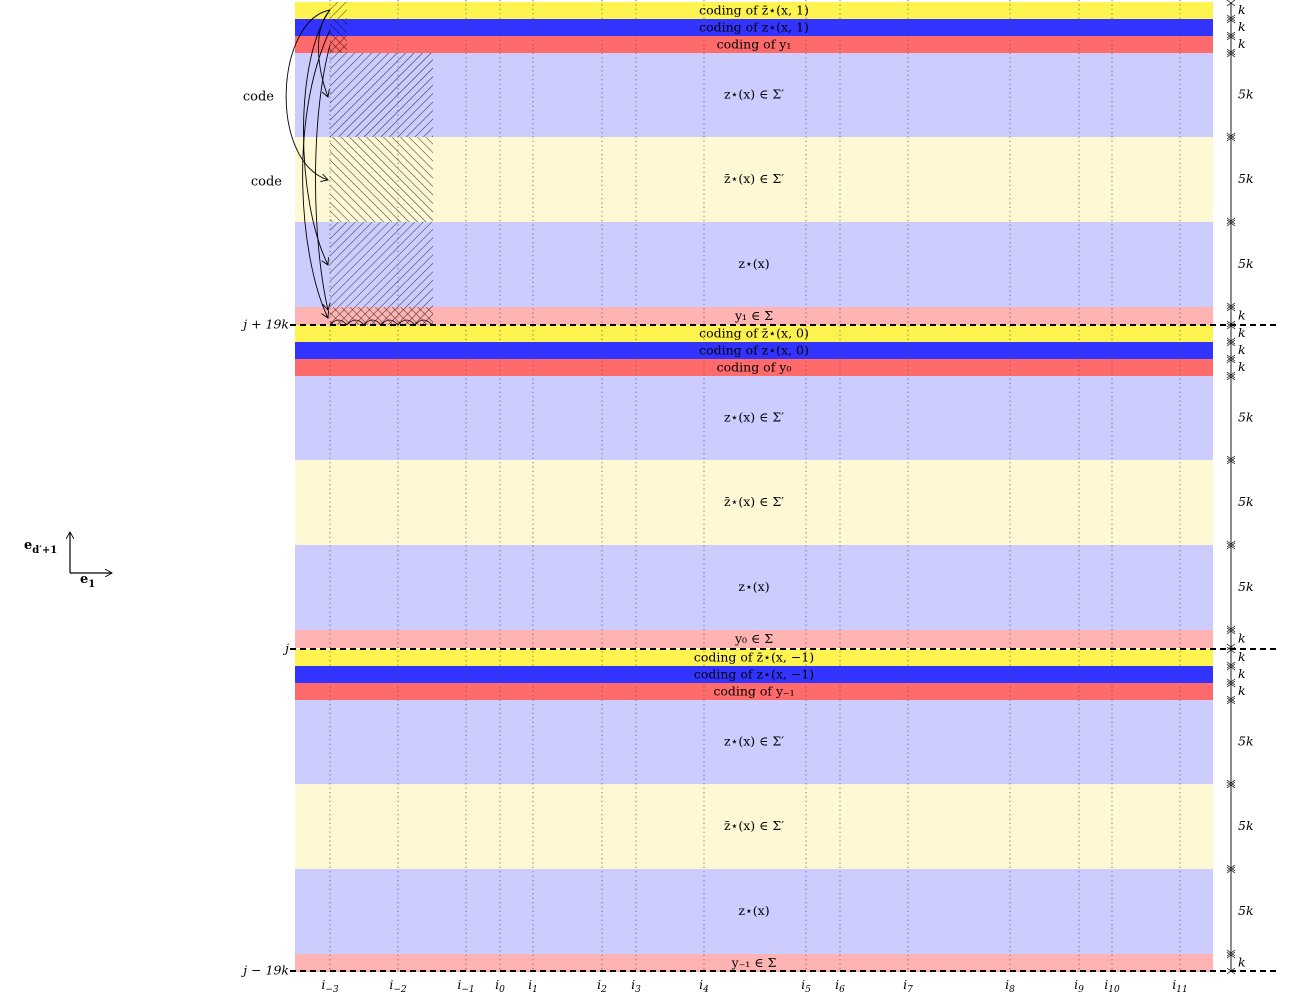 This screenshot has width=1289, height=999. What do you see at coordinates (602, 986) in the screenshot?
I see `column-label: i2` at bounding box center [602, 986].